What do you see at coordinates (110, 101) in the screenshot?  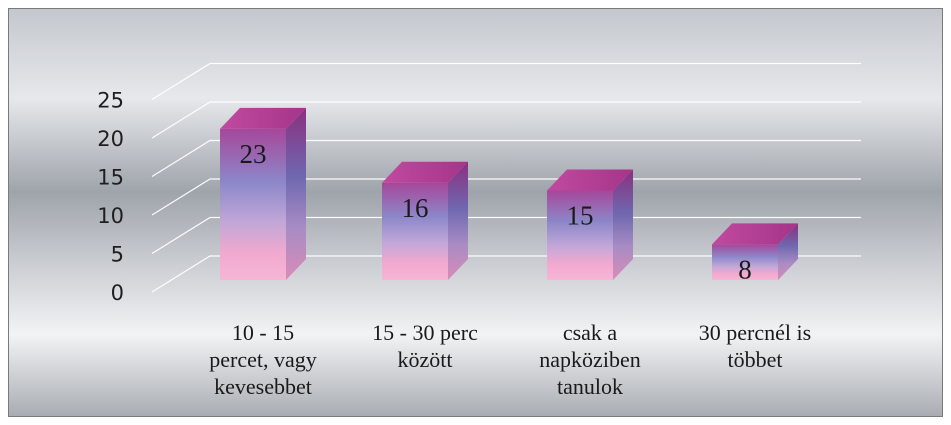 I see `y-tick-label: 25` at bounding box center [110, 101].